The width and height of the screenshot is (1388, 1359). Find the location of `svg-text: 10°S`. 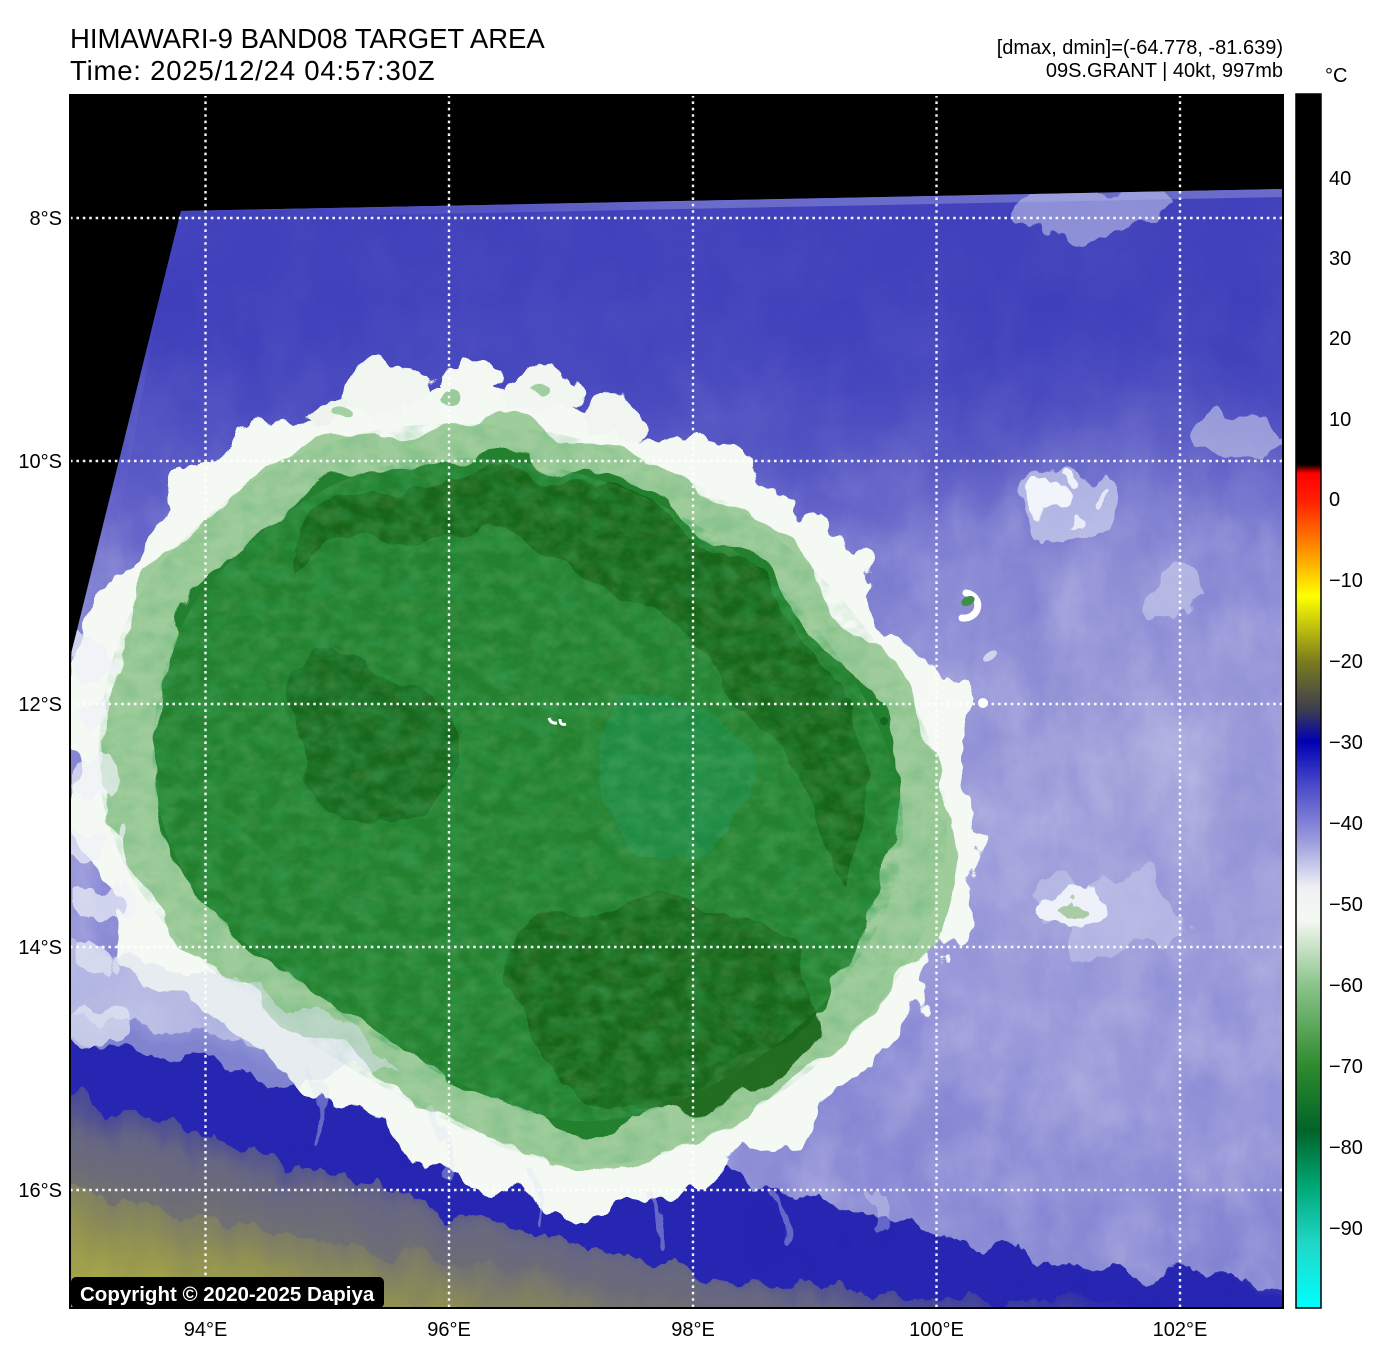

svg-text: 10°S is located at coordinates (40, 462).